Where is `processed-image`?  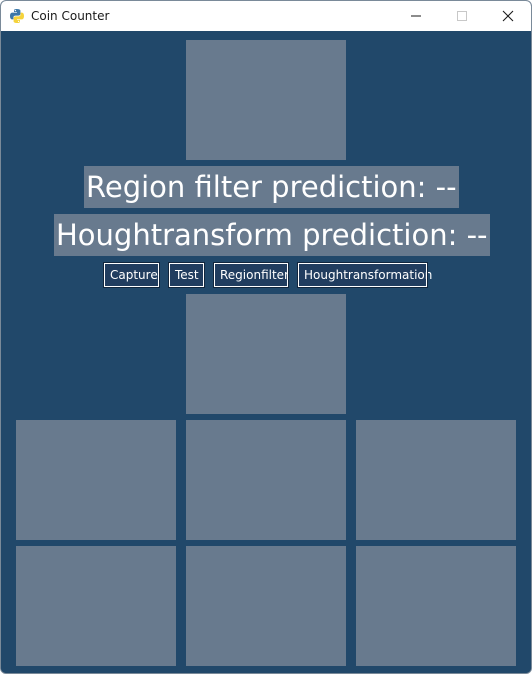 processed-image is located at coordinates (266, 354).